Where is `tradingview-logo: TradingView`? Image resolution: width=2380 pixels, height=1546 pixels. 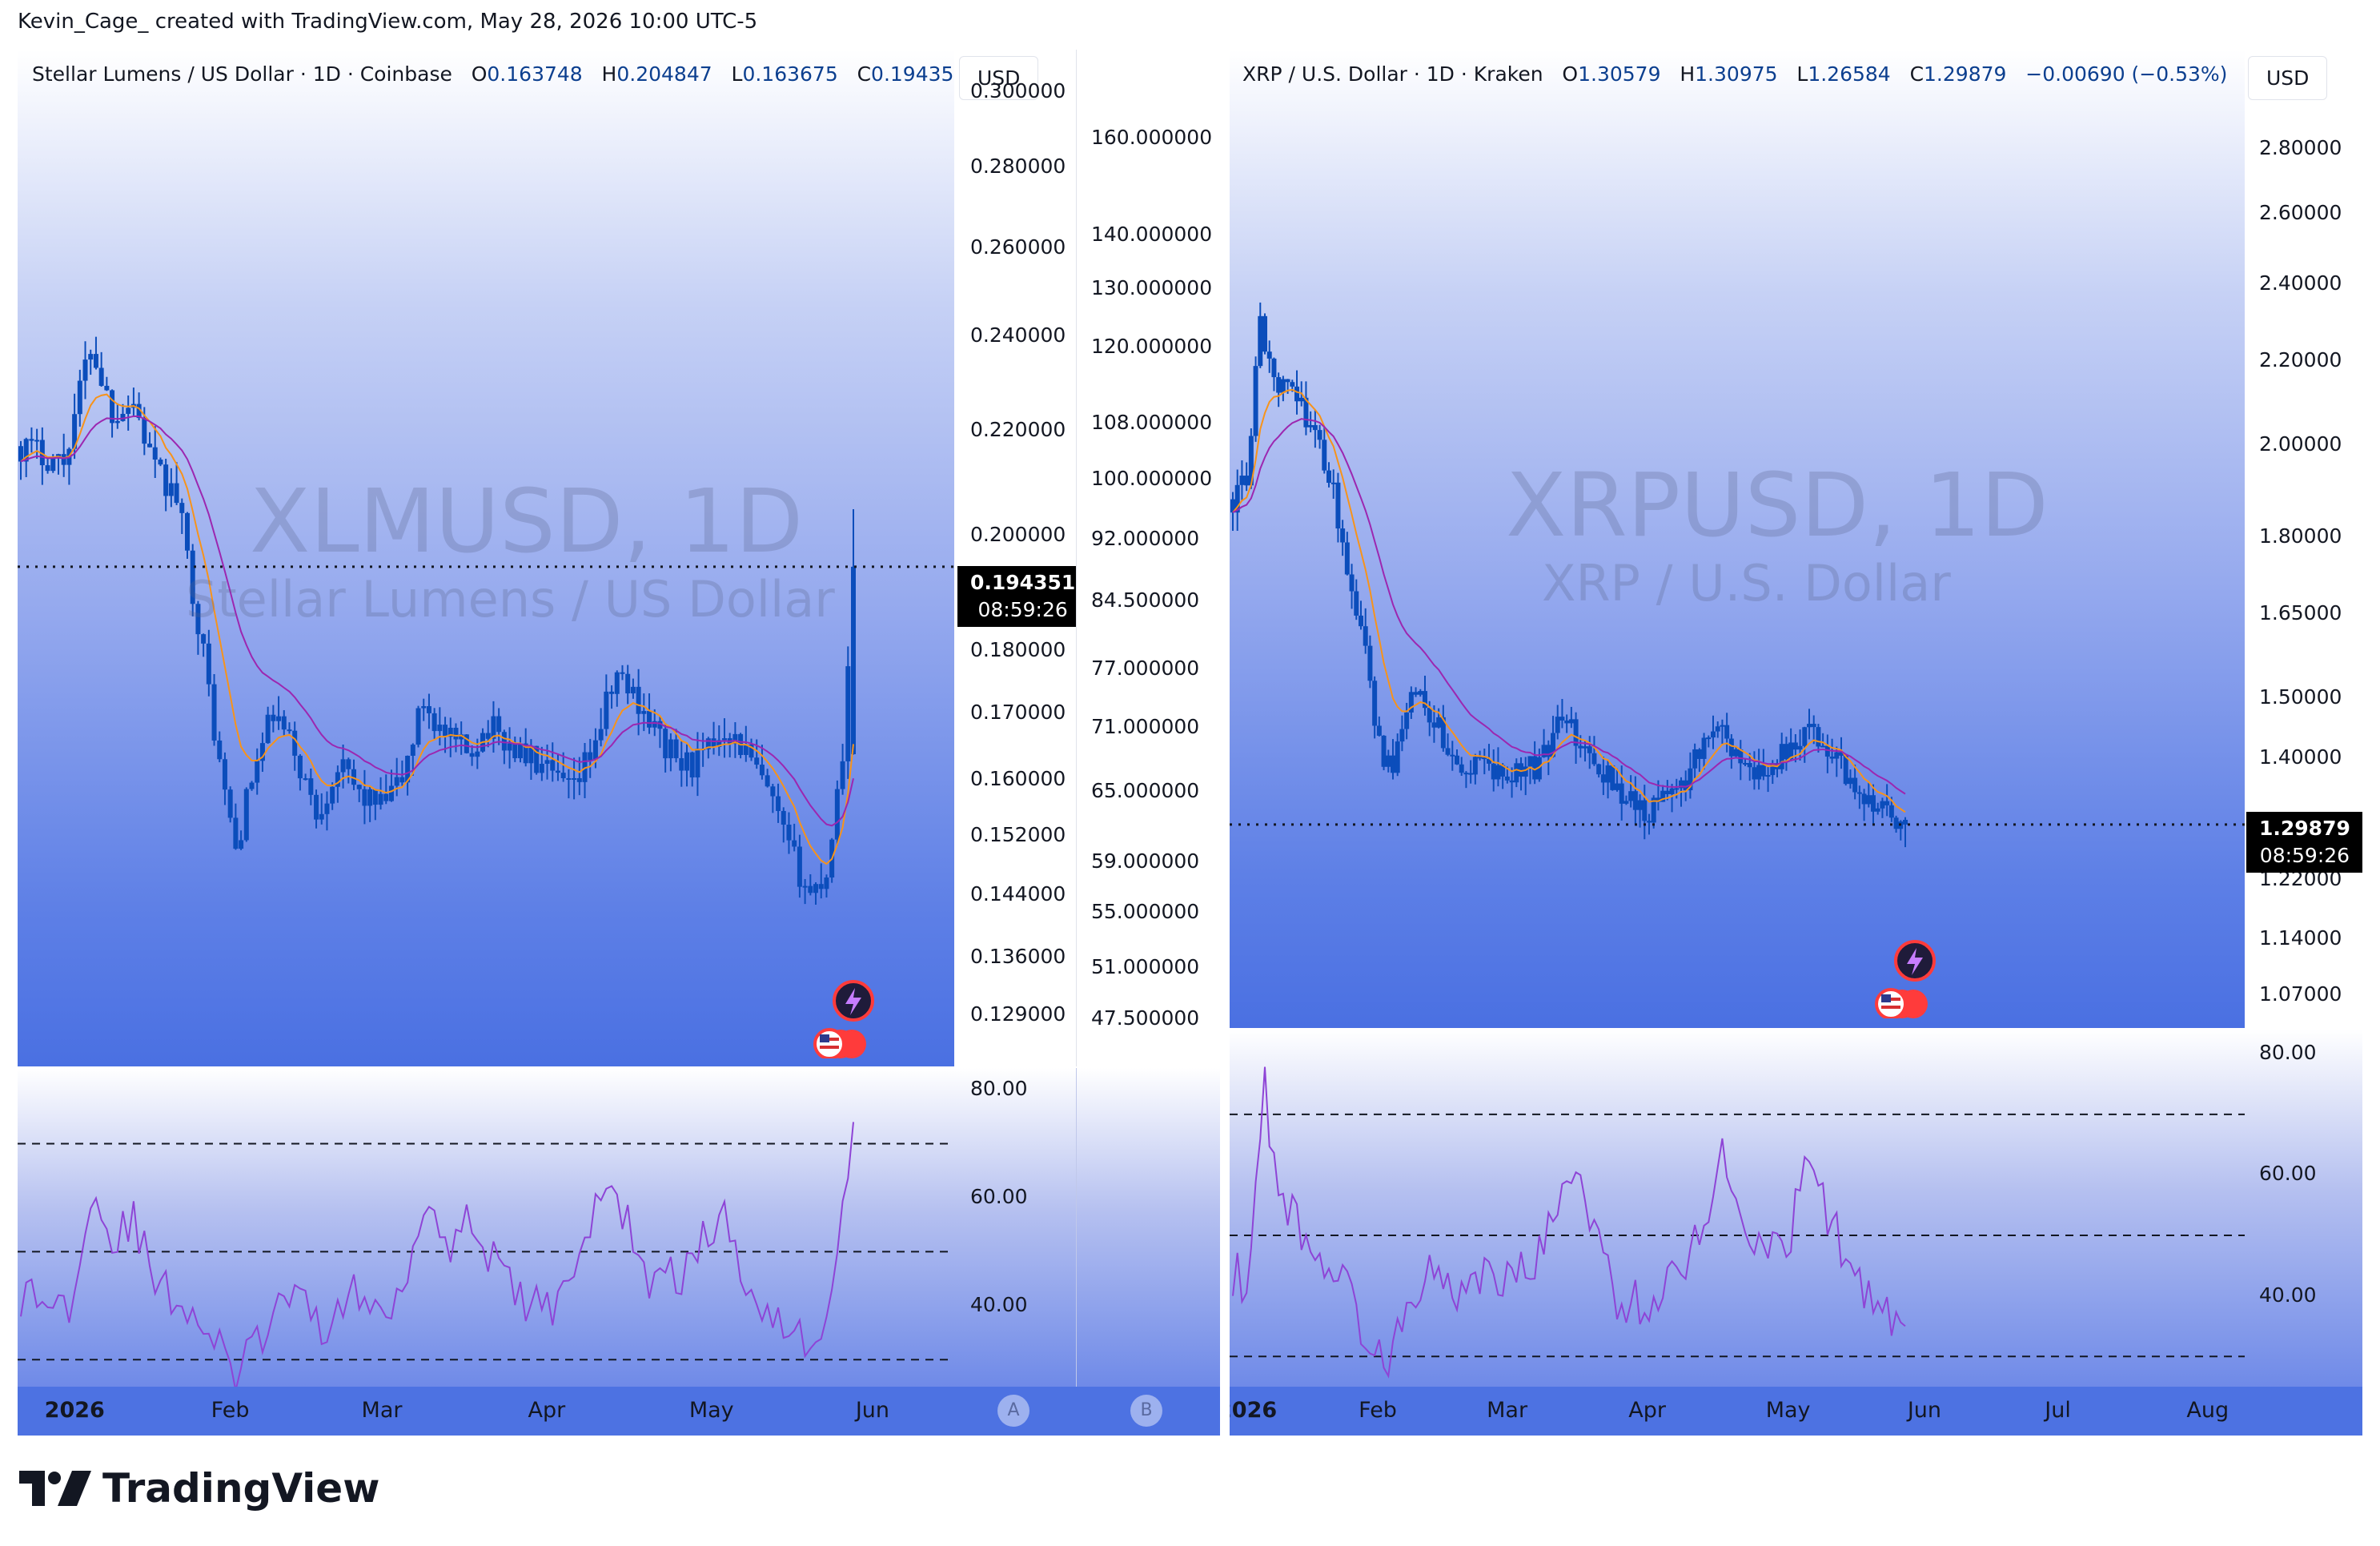
tradingview-logo: TradingView is located at coordinates (199, 1488).